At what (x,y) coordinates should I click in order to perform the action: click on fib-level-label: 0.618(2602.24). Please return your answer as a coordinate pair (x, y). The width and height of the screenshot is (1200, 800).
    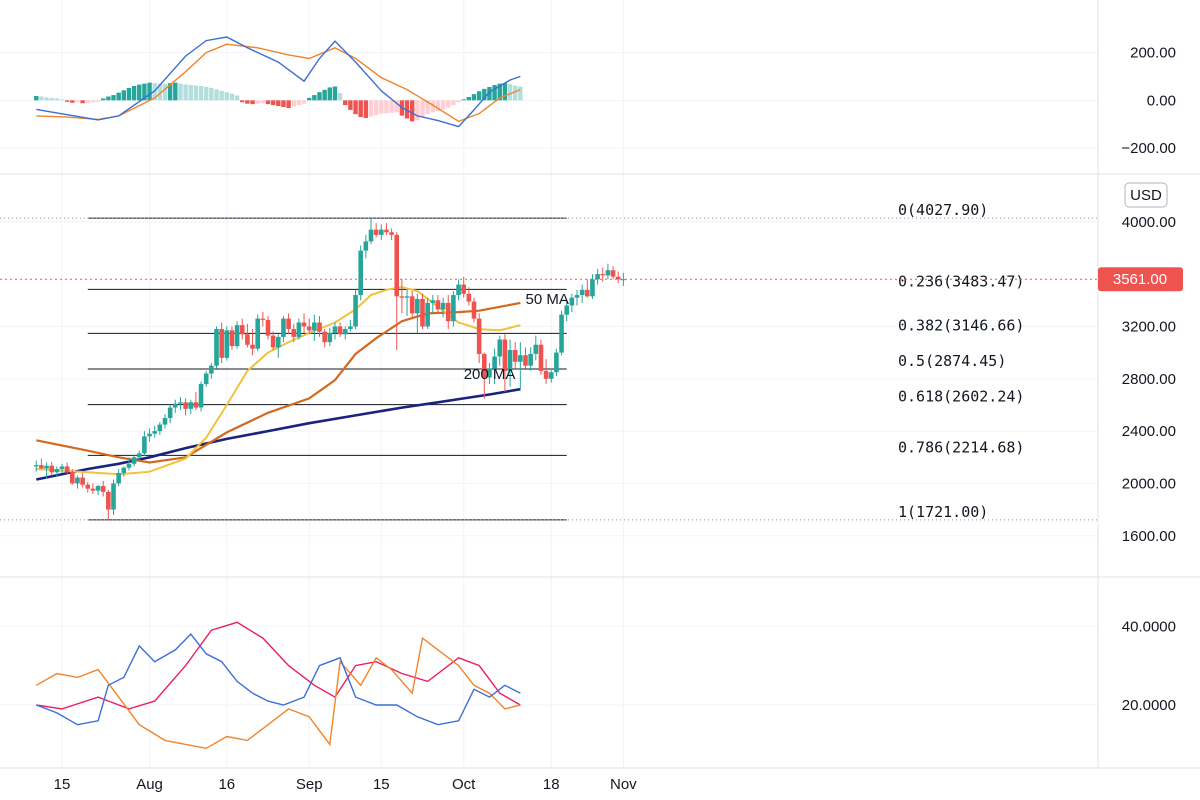
    Looking at the image, I should click on (961, 397).